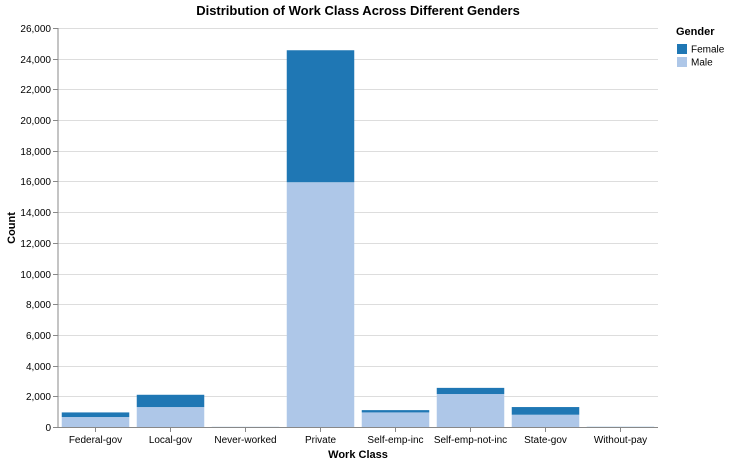 The image size is (731, 464). I want to click on bar-male-local-gov, so click(170, 417).